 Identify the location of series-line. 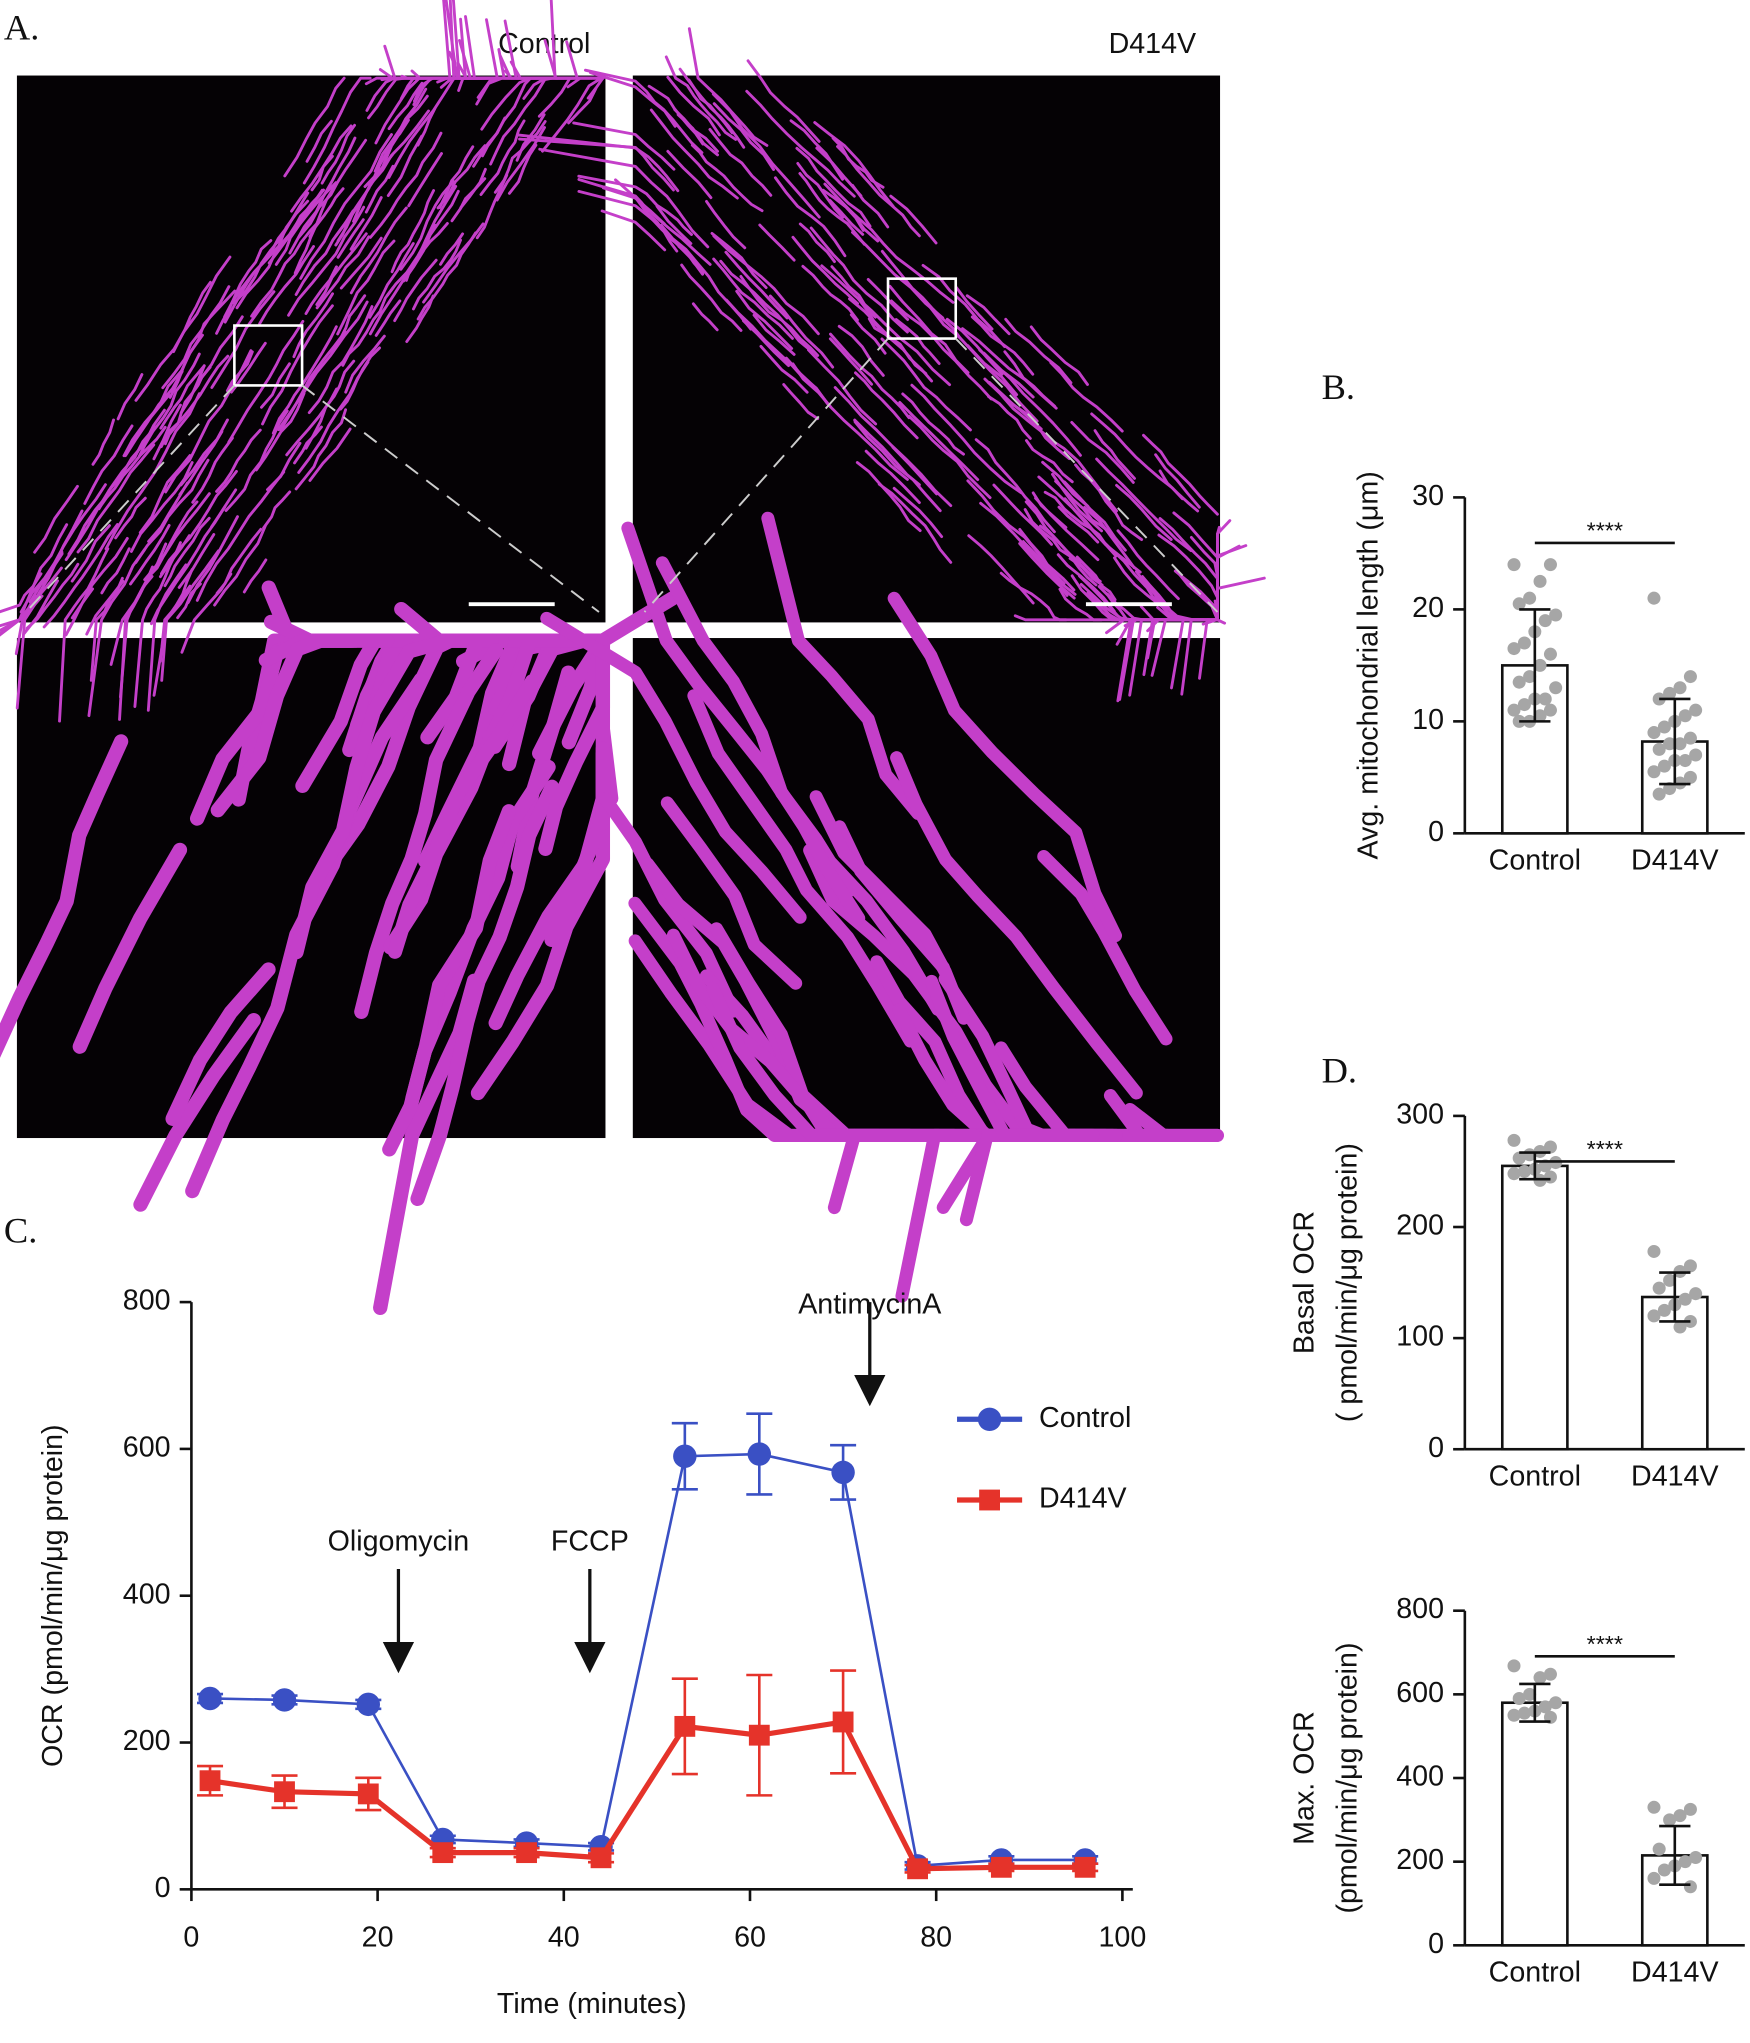
(648, 1660).